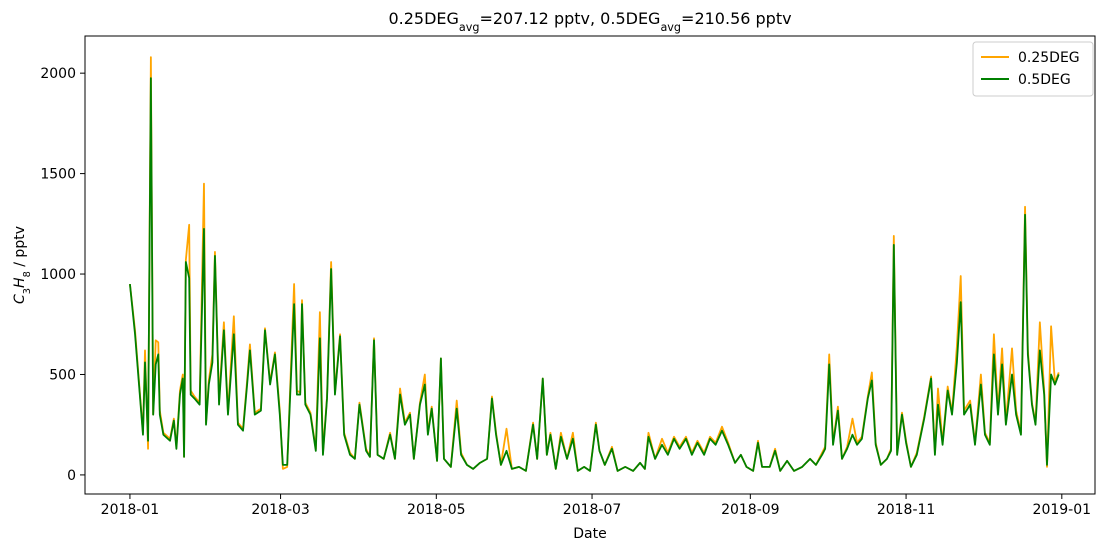 The height and width of the screenshot is (547, 1097). I want to click on x-tick-label: 2019-01, so click(1062, 510).